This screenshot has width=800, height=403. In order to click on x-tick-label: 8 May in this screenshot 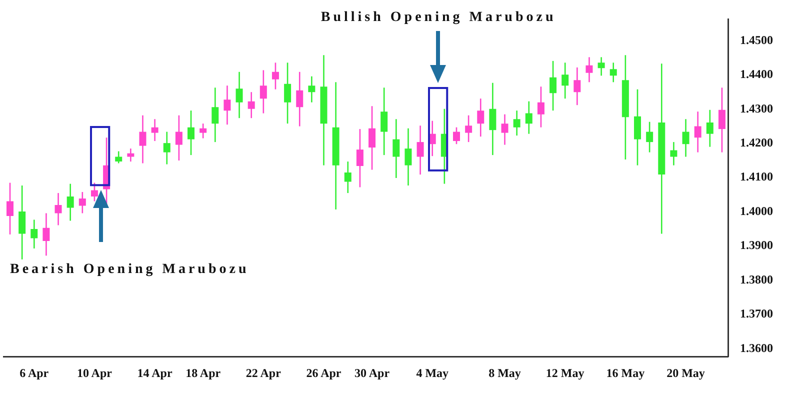, I will do `click(504, 373)`.